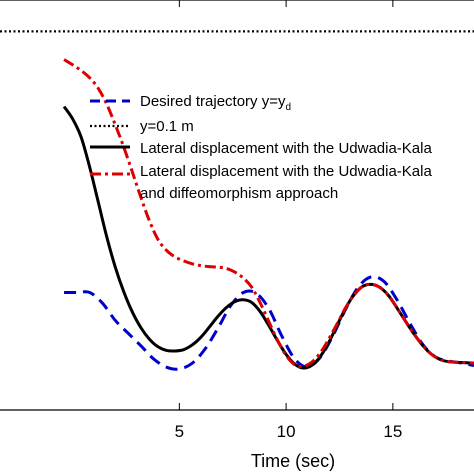  Describe the element at coordinates (288, 107) in the screenshot. I see `legend-label-desired-subscript: d` at that location.